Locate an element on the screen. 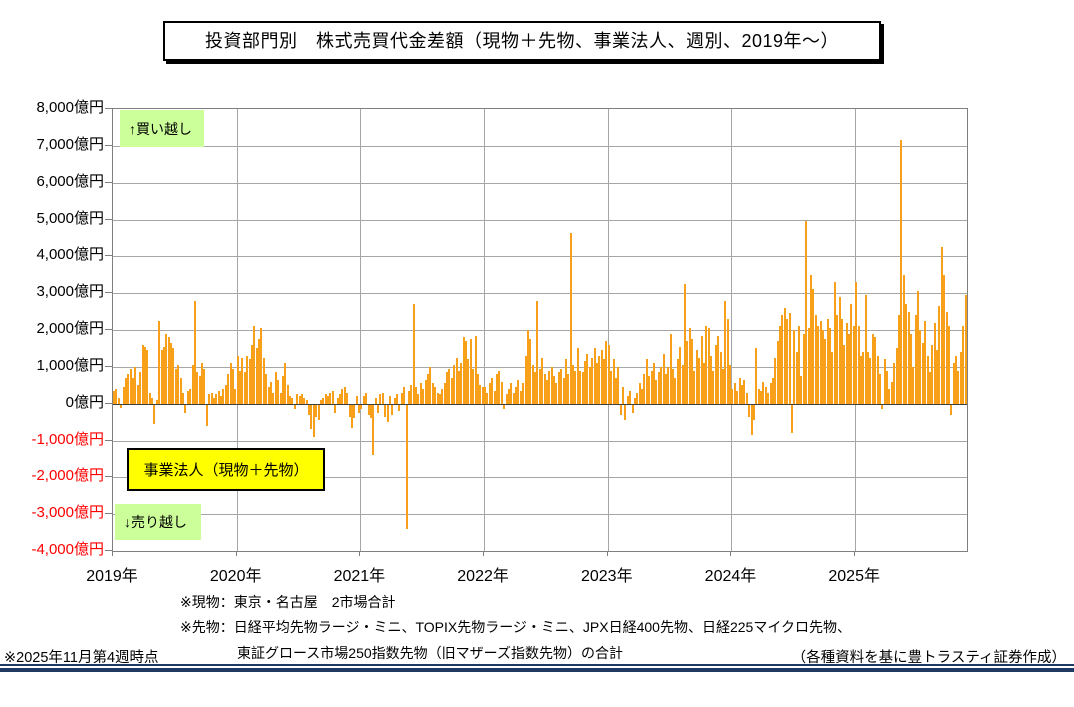 The width and height of the screenshot is (1074, 707). y-tick-label: 8,000億円 is located at coordinates (70, 107).